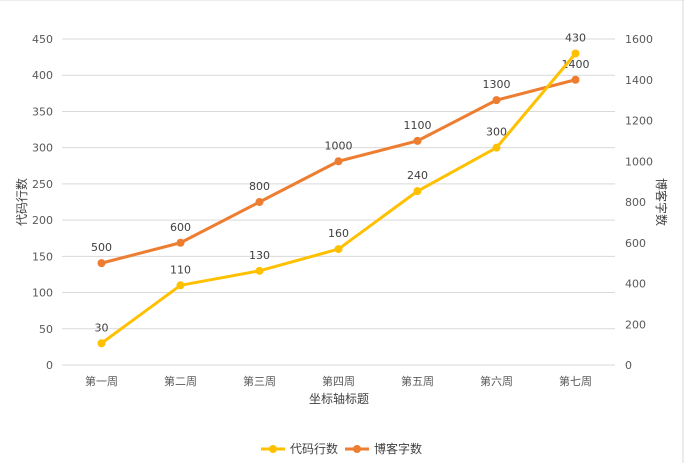 This screenshot has width=684, height=463. Describe the element at coordinates (398, 448) in the screenshot. I see `legend-label: 博客字数` at that location.